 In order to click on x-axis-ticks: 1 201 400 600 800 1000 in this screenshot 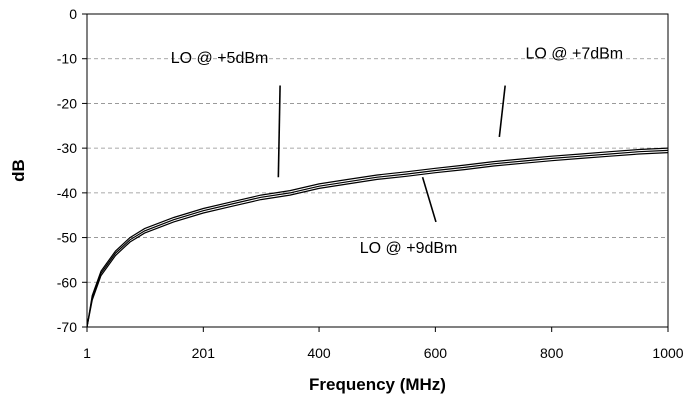, I will do `click(383, 344)`.